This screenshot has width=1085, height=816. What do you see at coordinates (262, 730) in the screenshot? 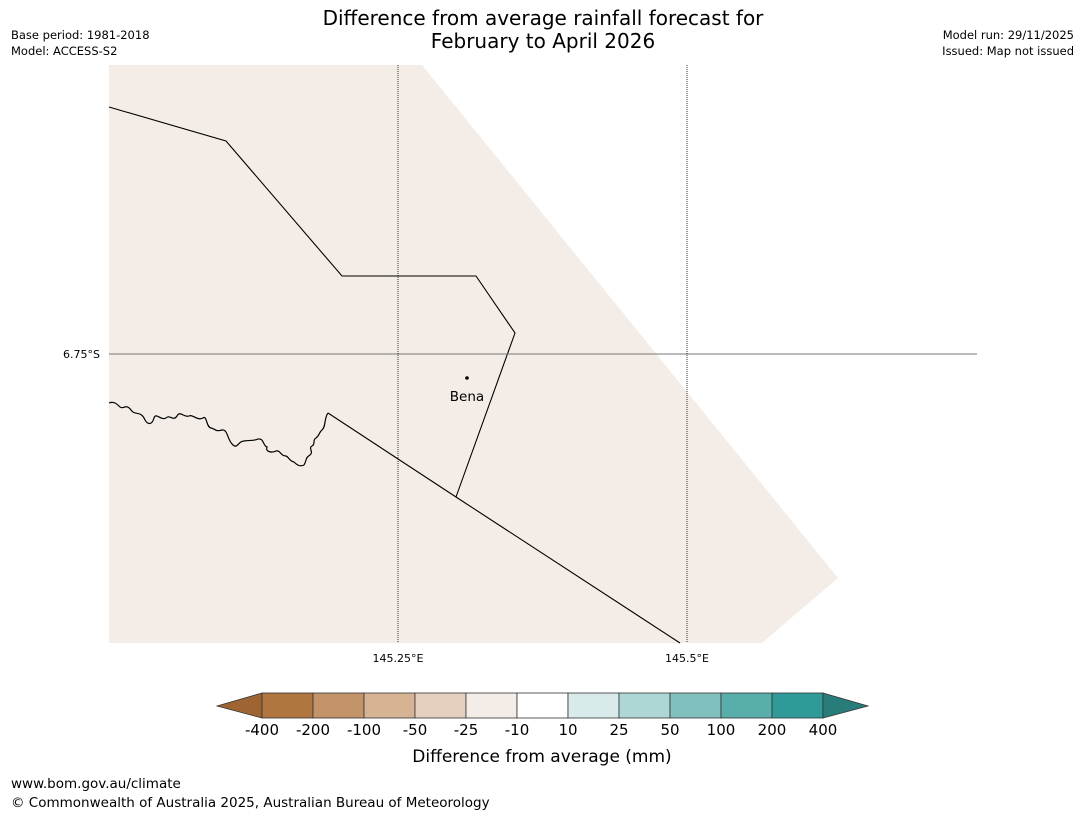
I see `colorbar-tick: -400` at bounding box center [262, 730].